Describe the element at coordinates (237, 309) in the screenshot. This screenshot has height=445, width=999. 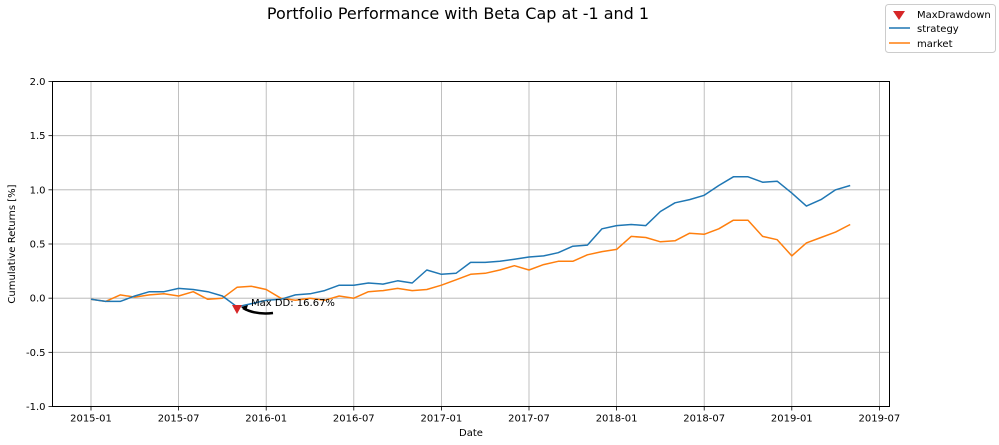
I see `max-drawdown-marker` at that location.